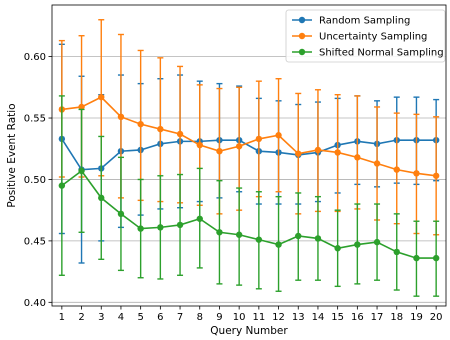  I want to click on x-tick-label: 2, so click(81, 317).